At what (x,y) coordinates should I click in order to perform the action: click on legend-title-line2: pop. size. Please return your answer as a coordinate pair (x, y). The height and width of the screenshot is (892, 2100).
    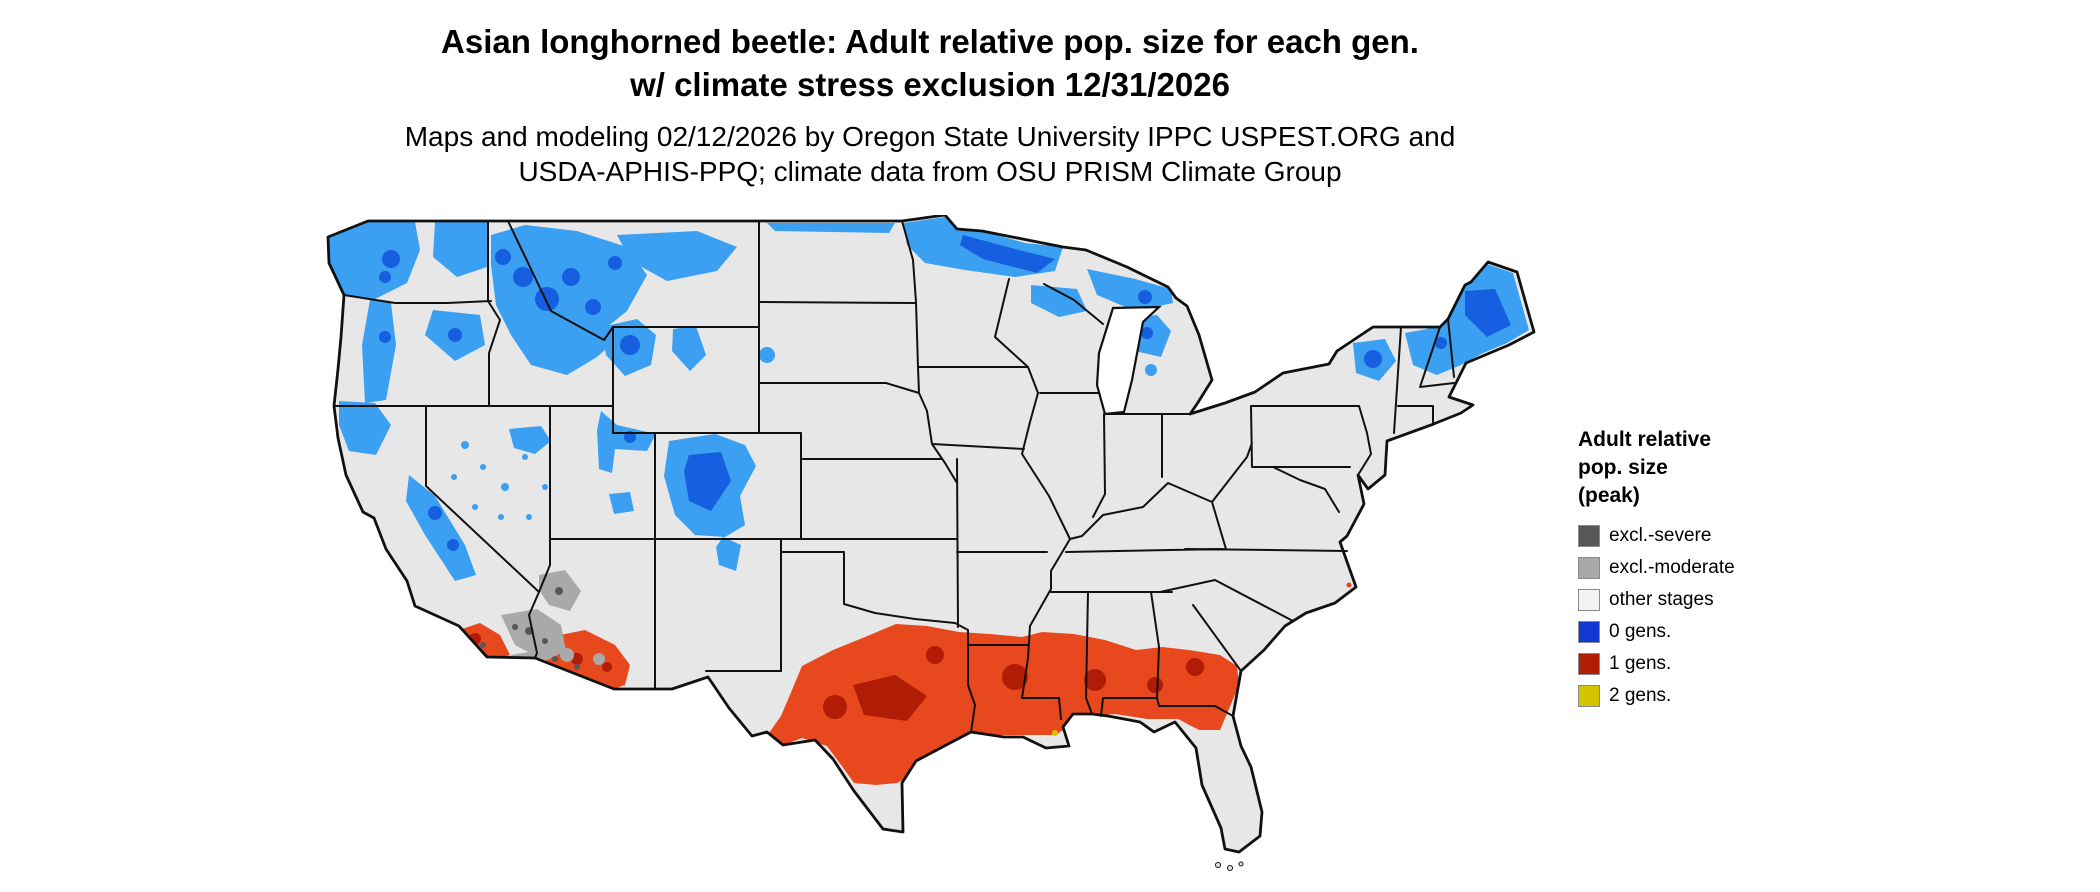
    Looking at the image, I should click on (1623, 467).